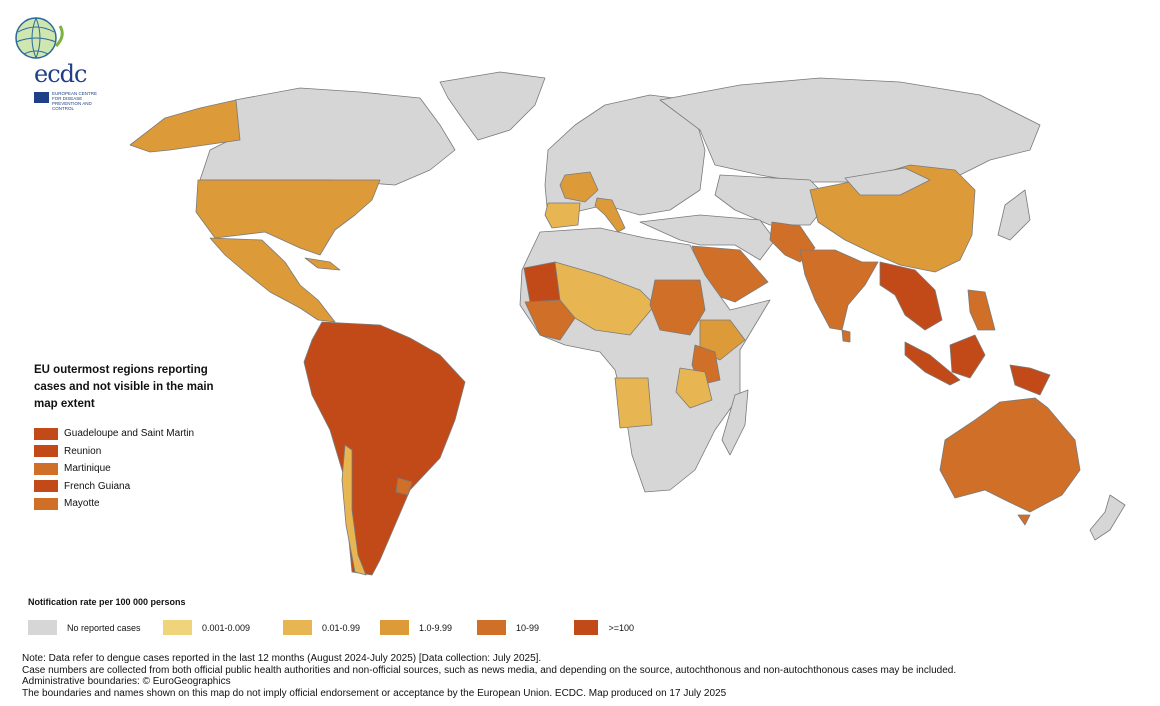  I want to click on legend-item: 10-99, so click(525, 627).